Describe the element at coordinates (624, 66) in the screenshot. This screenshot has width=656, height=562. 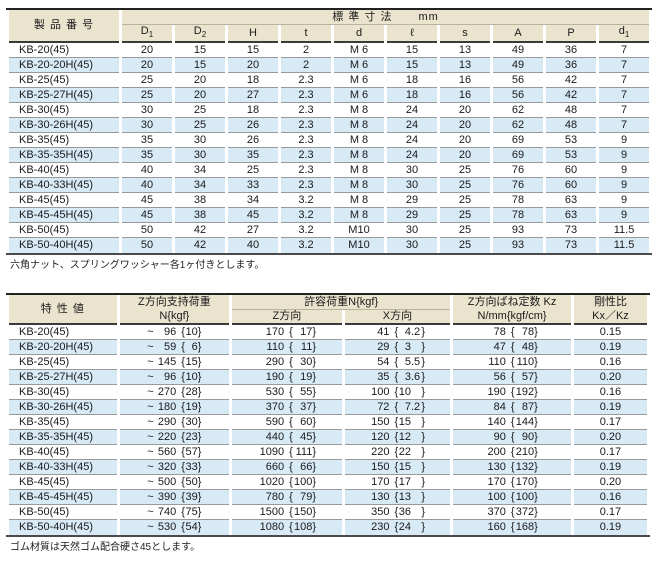
I see `dimension-value-cell: 7` at that location.